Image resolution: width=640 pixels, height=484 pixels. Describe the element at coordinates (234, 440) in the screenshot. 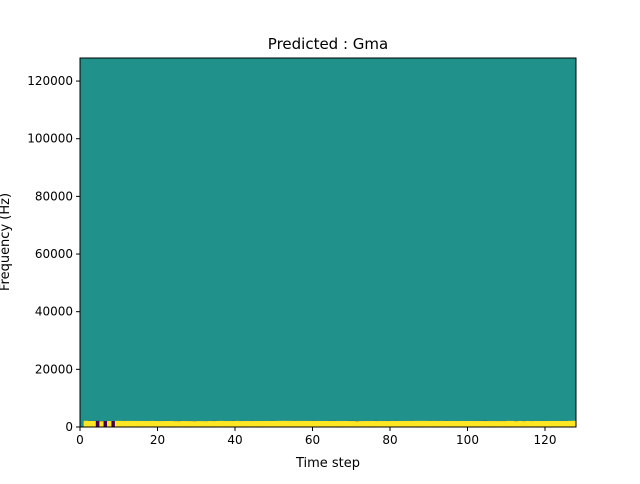

I see `x-tick-label: 40` at that location.